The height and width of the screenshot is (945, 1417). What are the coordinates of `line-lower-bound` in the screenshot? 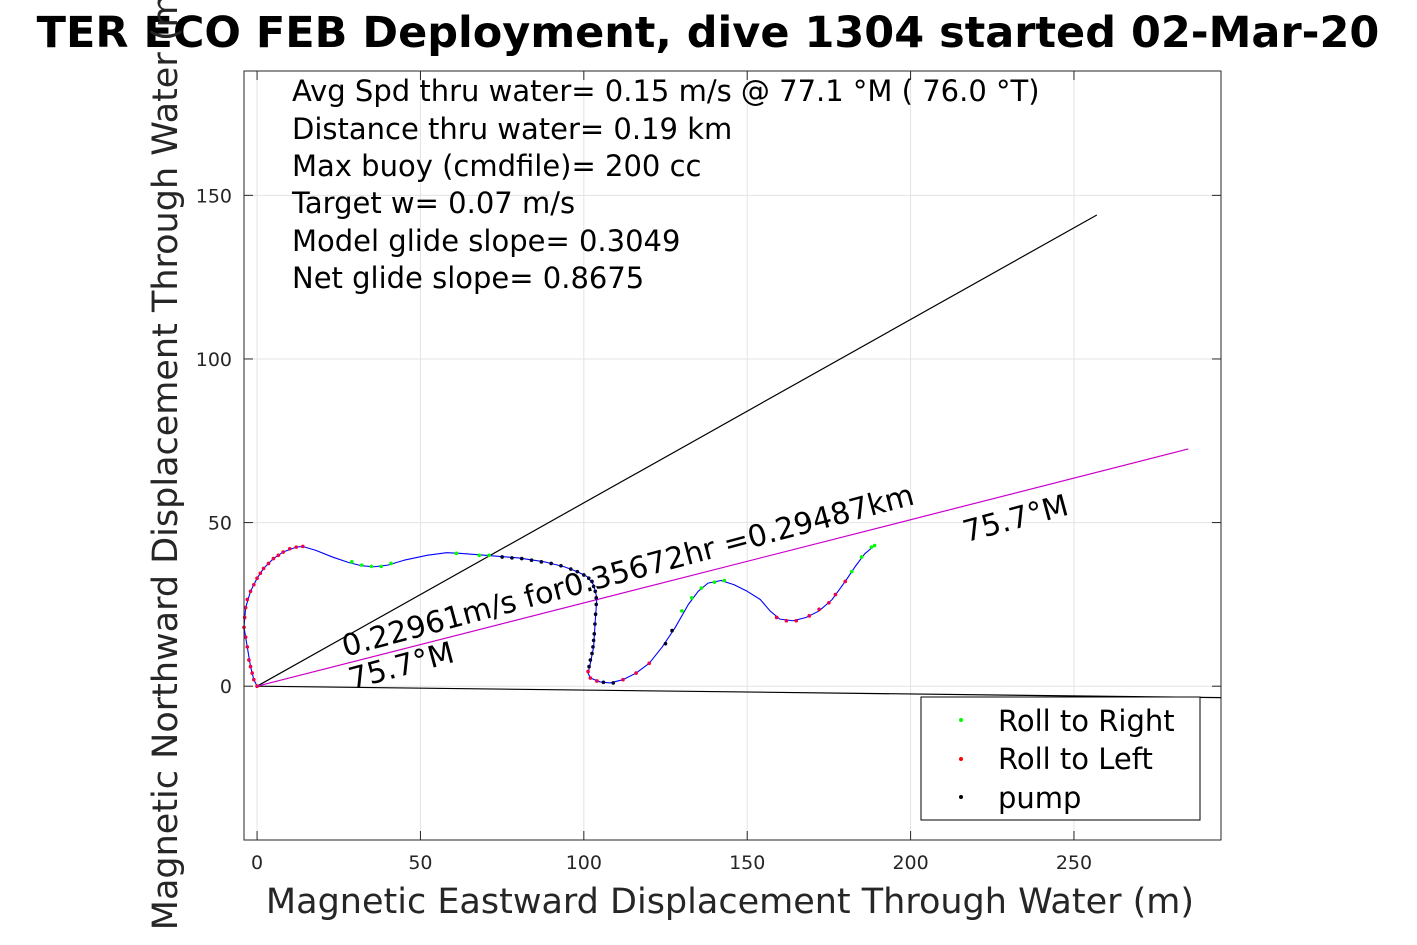 It's located at (739, 692).